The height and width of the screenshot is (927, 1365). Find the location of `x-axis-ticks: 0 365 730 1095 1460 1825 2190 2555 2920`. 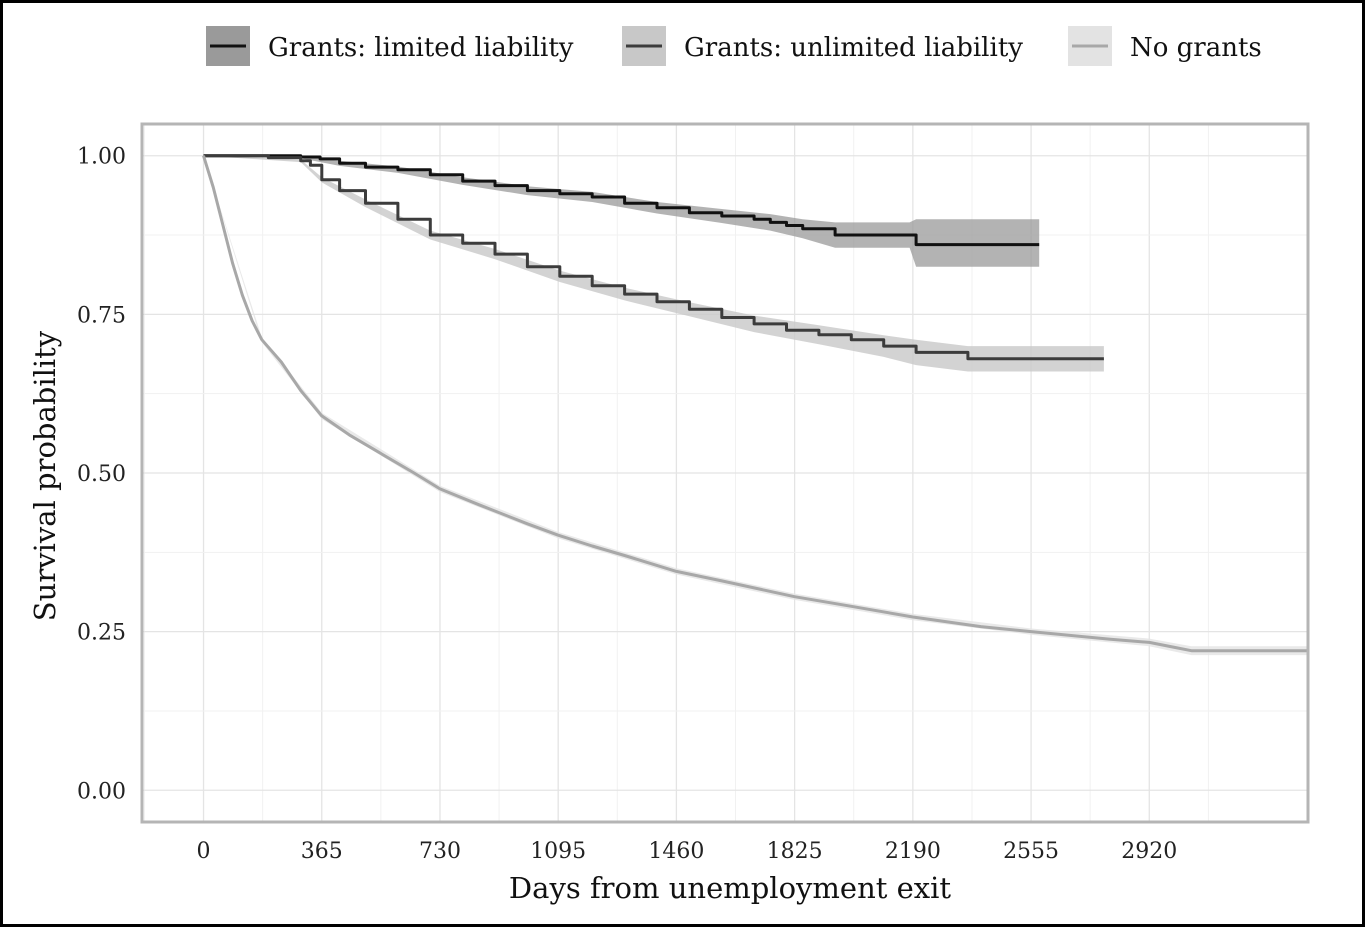

x-axis-ticks: 0 365 730 1095 1460 1825 2190 2555 2920 is located at coordinates (687, 851).